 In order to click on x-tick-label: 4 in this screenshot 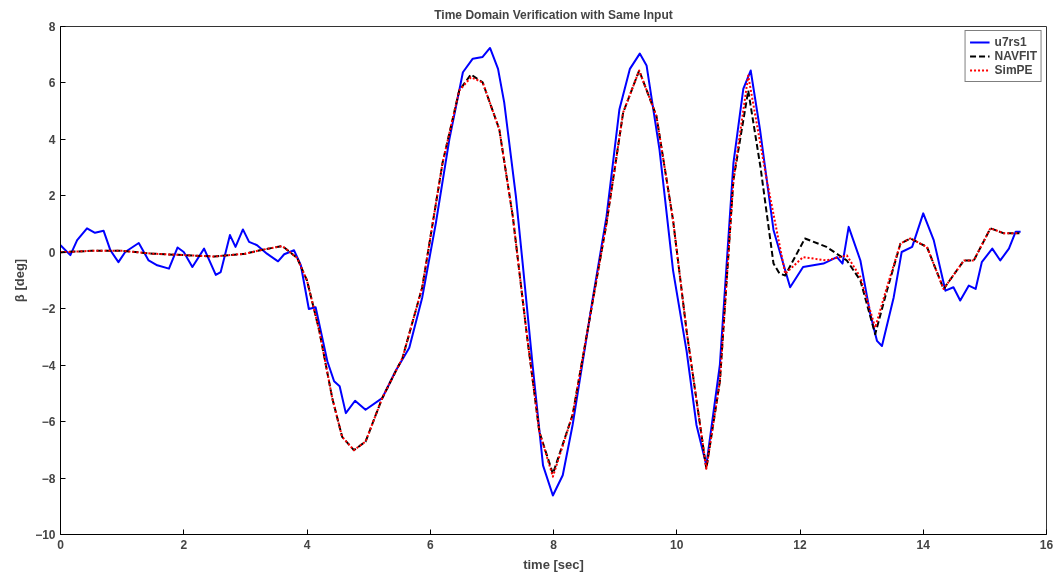, I will do `click(307, 544)`.